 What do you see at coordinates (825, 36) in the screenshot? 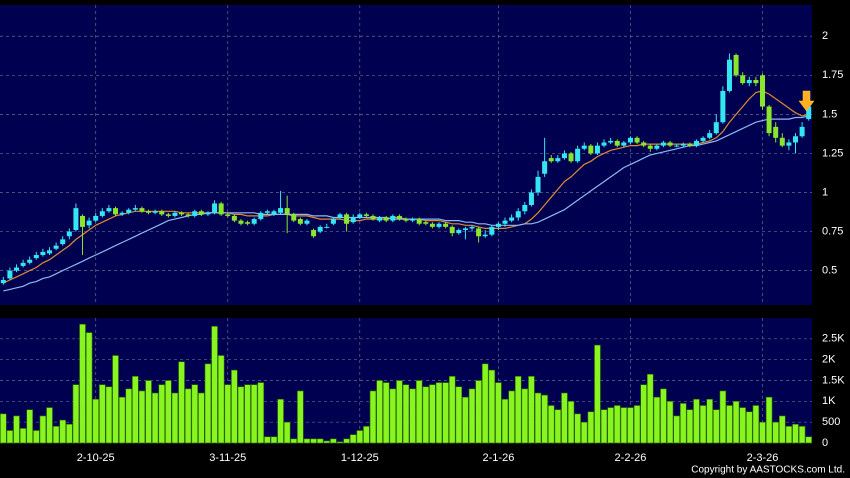
I see `y-tick-label: 2` at bounding box center [825, 36].